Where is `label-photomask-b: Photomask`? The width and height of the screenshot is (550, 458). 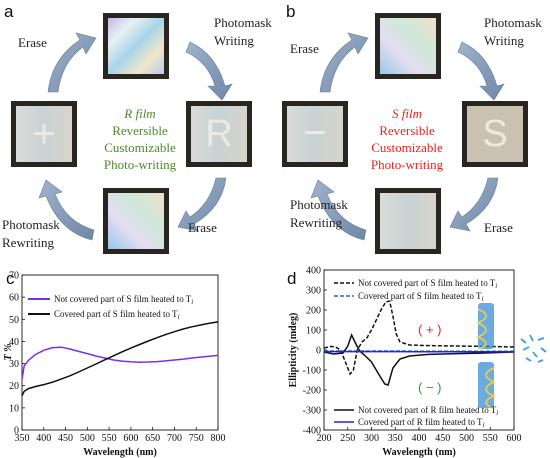
label-photomask-b: Photomask is located at coordinates (513, 22).